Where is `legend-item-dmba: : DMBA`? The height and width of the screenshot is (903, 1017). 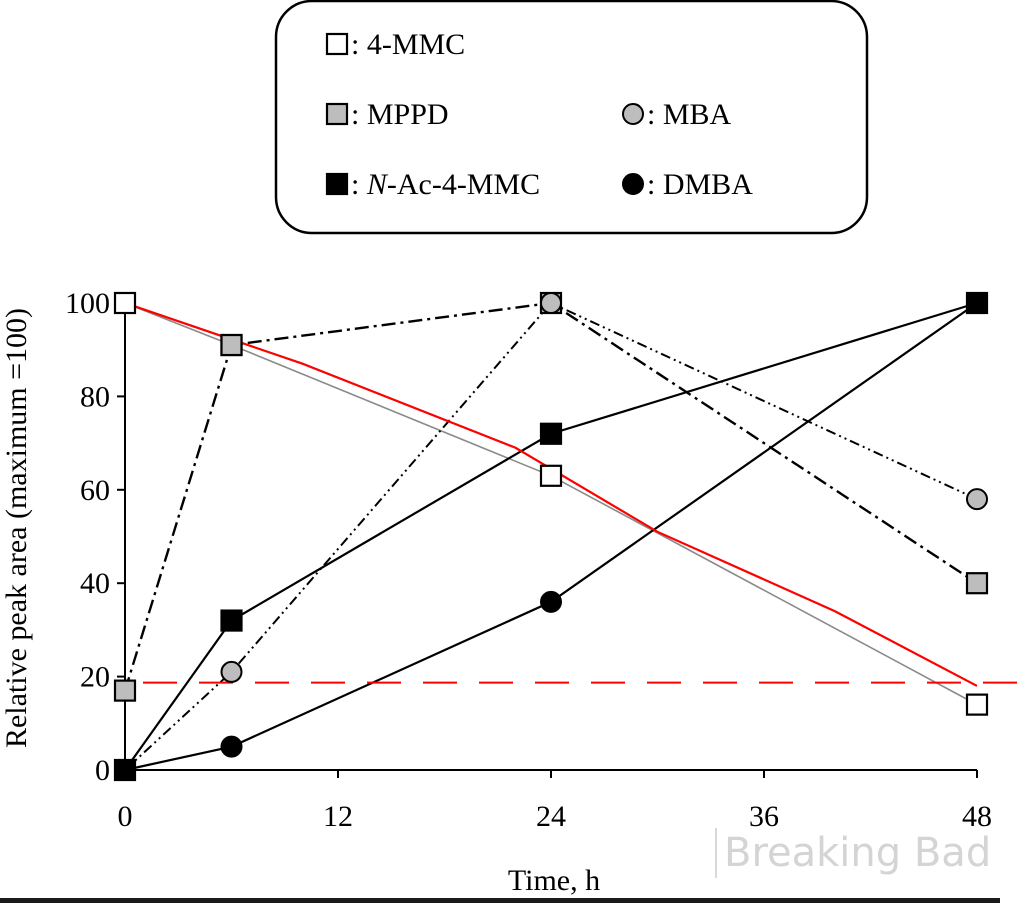
legend-item-dmba: : DMBA is located at coordinates (687, 184).